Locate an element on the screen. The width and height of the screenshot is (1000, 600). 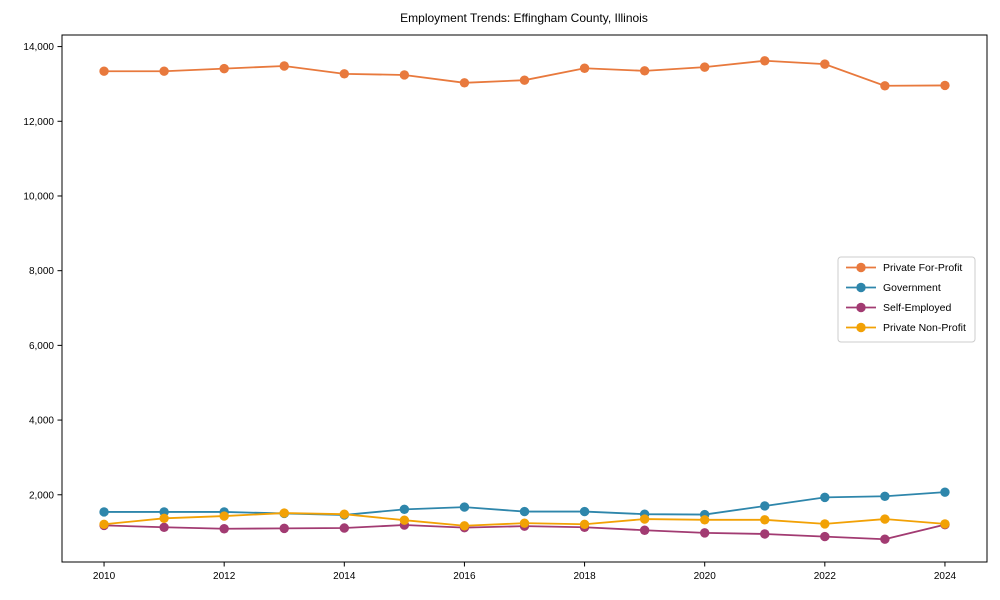
y-tick-label: 2,000 is located at coordinates (41, 495).